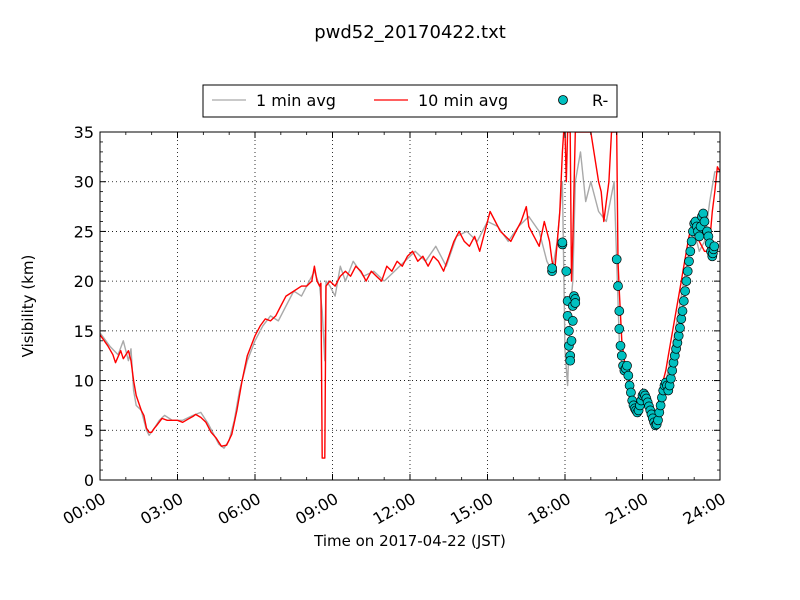  Describe the element at coordinates (626, 509) in the screenshot. I see `x-tick-label: 21:00` at that location.